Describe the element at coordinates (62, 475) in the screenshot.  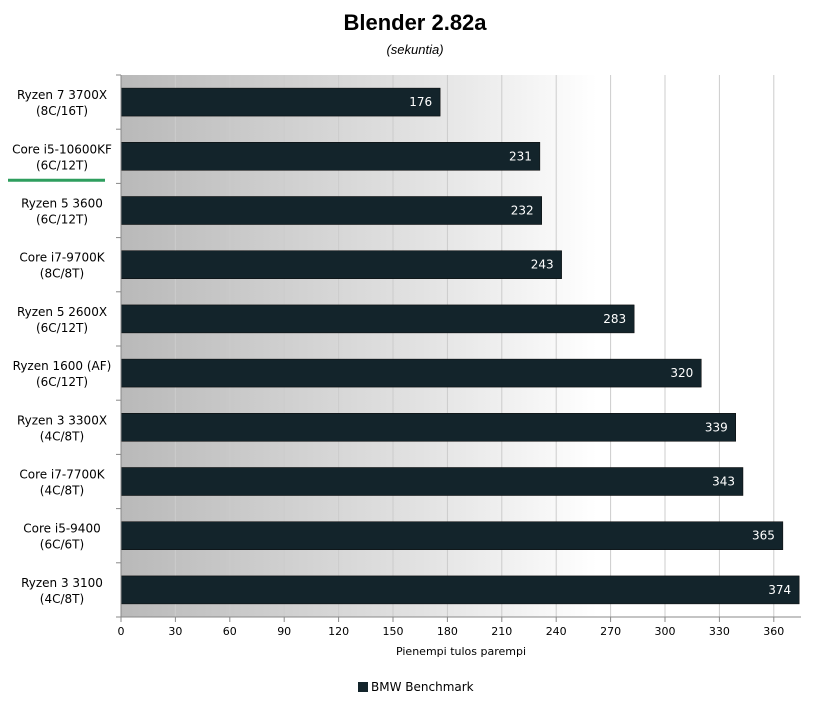
I see `category-label: Core i7-7700K` at that location.